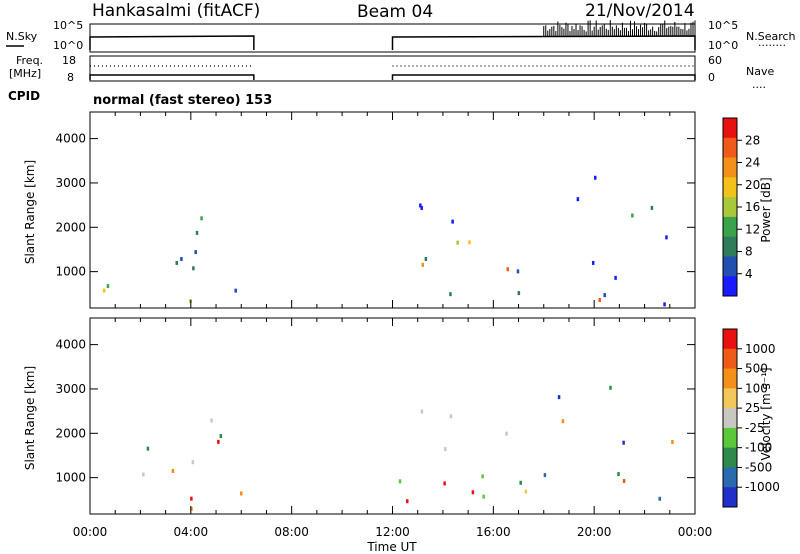 Image resolution: width=800 pixels, height=554 pixels. What do you see at coordinates (760, 71) in the screenshot?
I see `nave-label: Nave` at bounding box center [760, 71].